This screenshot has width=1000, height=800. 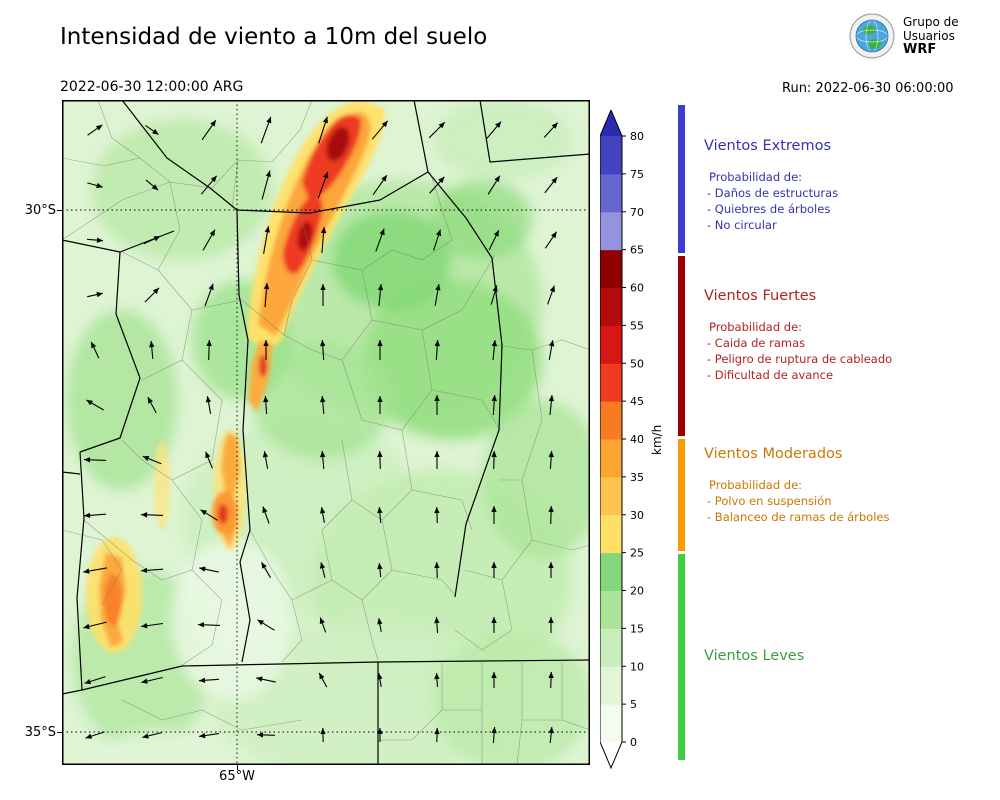 I want to click on colorbar-tick-15: 15, so click(x=637, y=628).